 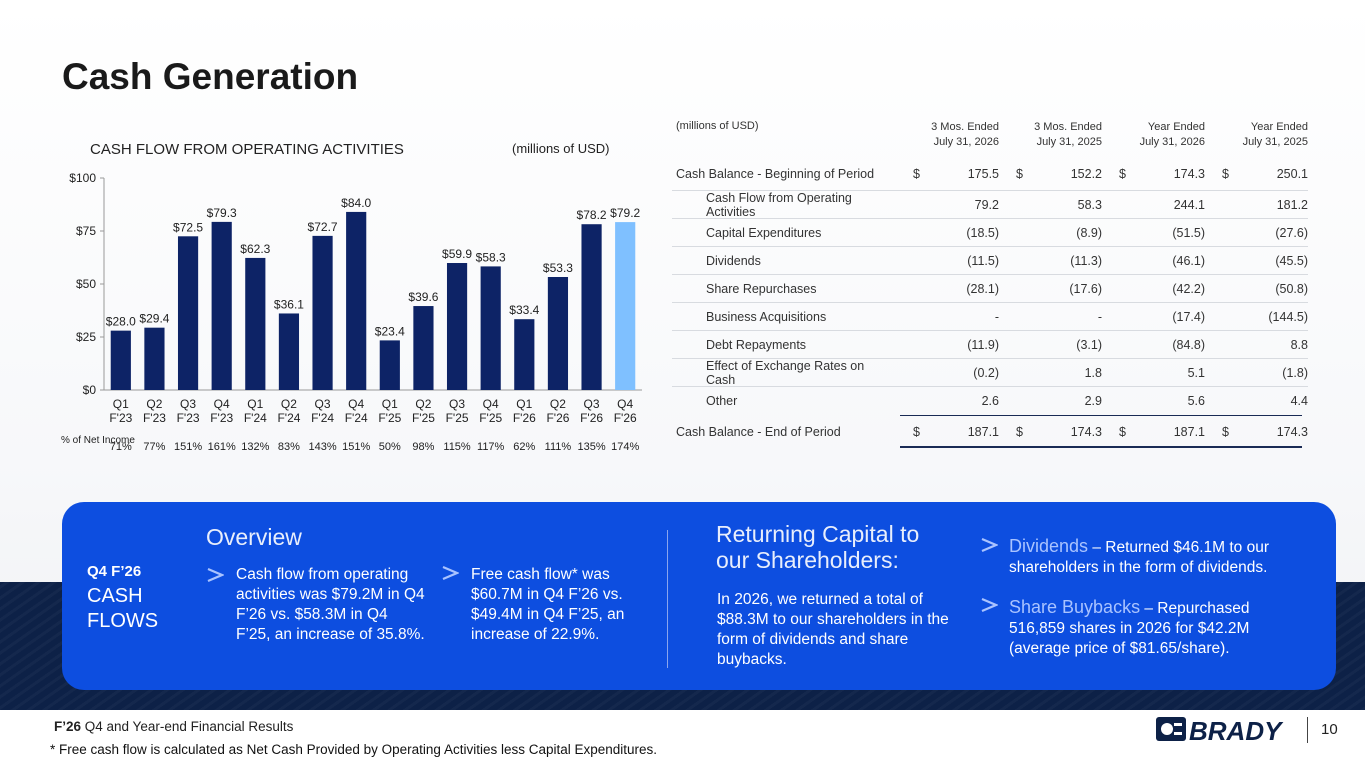 I want to click on table-row: Dividends (11.5) (11.3) (46.1) (45.5), so click(x=990, y=261).